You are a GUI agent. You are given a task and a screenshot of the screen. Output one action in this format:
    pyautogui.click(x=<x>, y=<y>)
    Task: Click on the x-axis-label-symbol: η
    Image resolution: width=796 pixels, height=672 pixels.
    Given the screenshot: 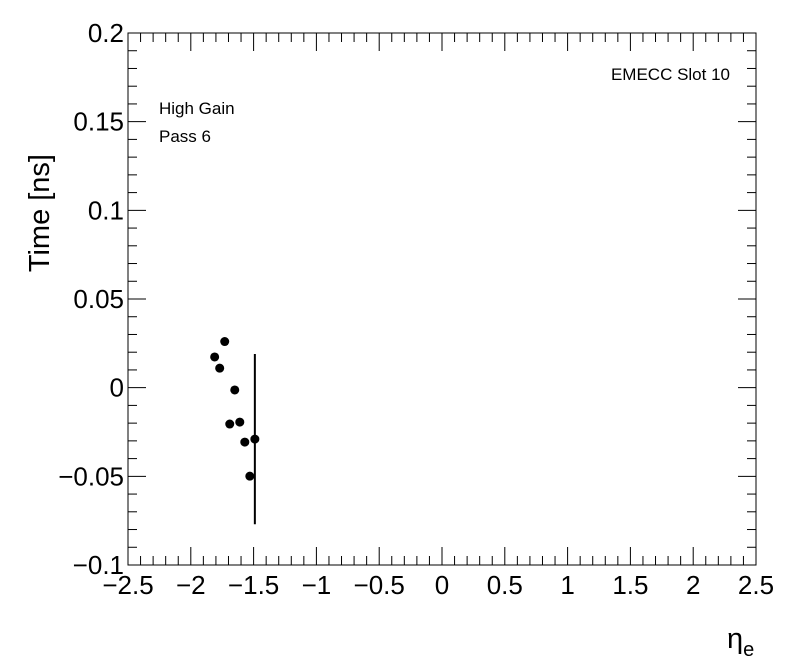 What is the action you would take?
    pyautogui.click(x=735, y=639)
    